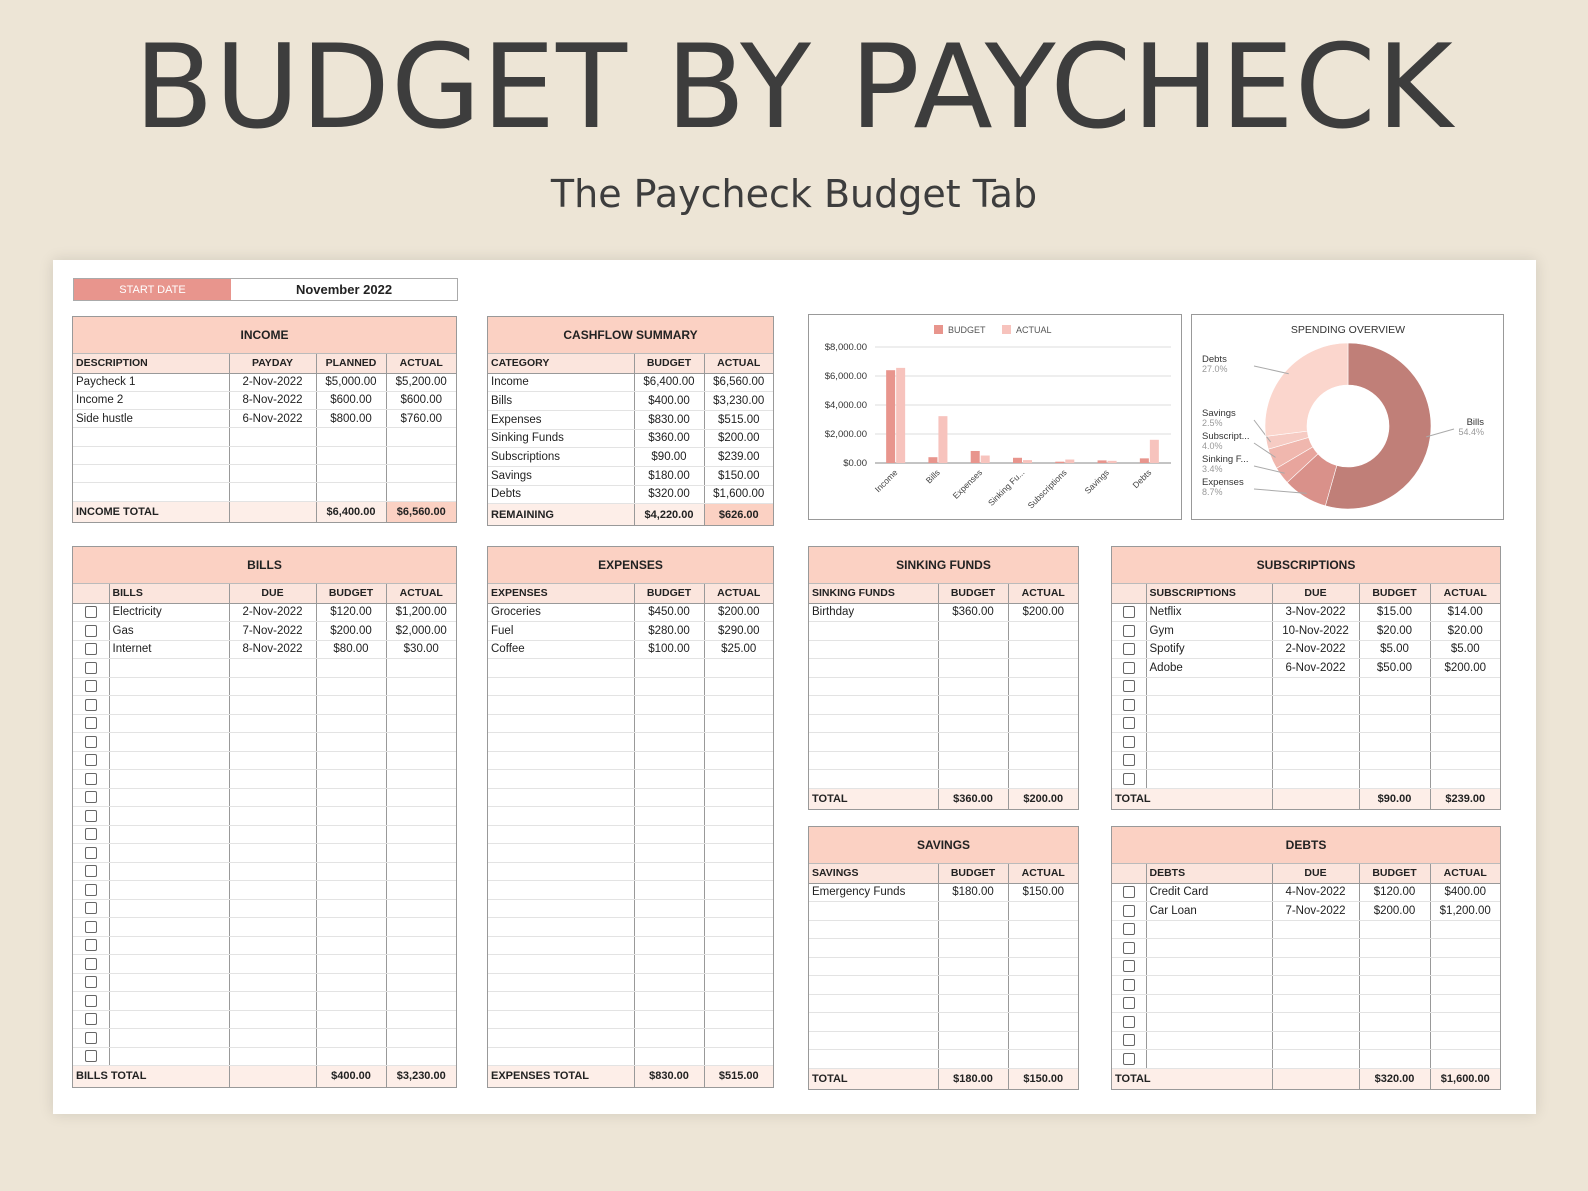  Describe the element at coordinates (1465, 649) in the screenshot. I see `table-cell: $5.00` at that location.